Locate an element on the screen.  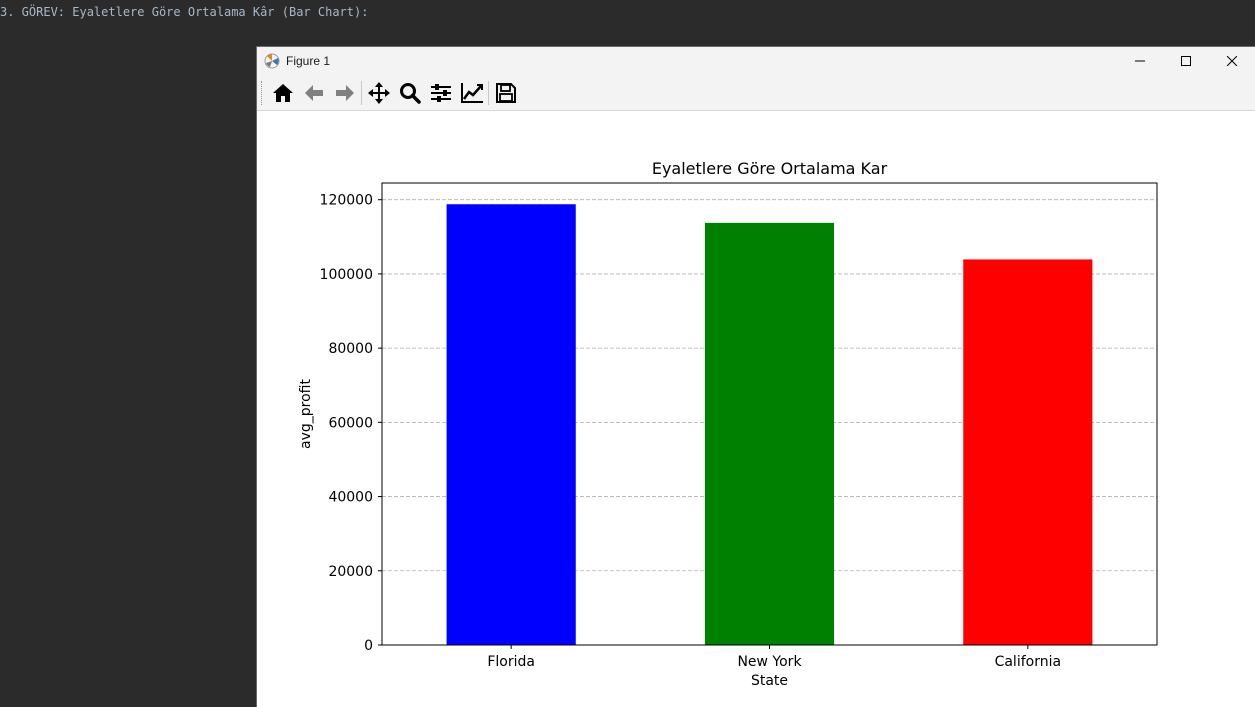
forward-button is located at coordinates (344, 92).